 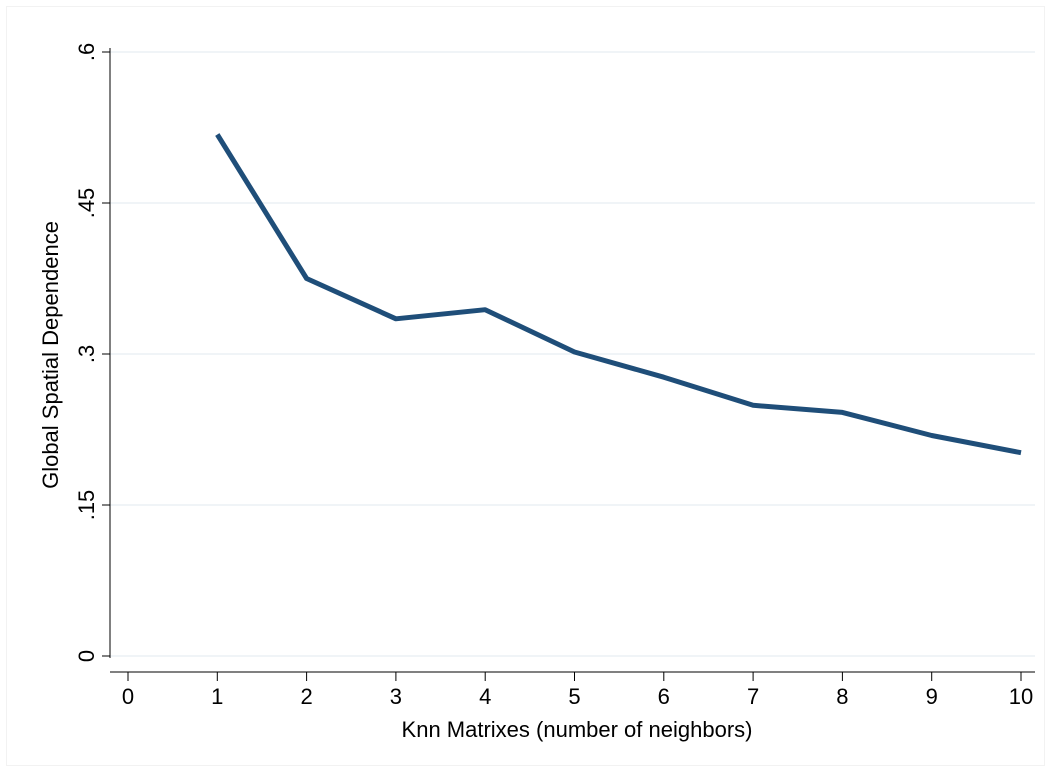 What do you see at coordinates (396, 696) in the screenshot?
I see `x-tick-label-3: 3` at bounding box center [396, 696].